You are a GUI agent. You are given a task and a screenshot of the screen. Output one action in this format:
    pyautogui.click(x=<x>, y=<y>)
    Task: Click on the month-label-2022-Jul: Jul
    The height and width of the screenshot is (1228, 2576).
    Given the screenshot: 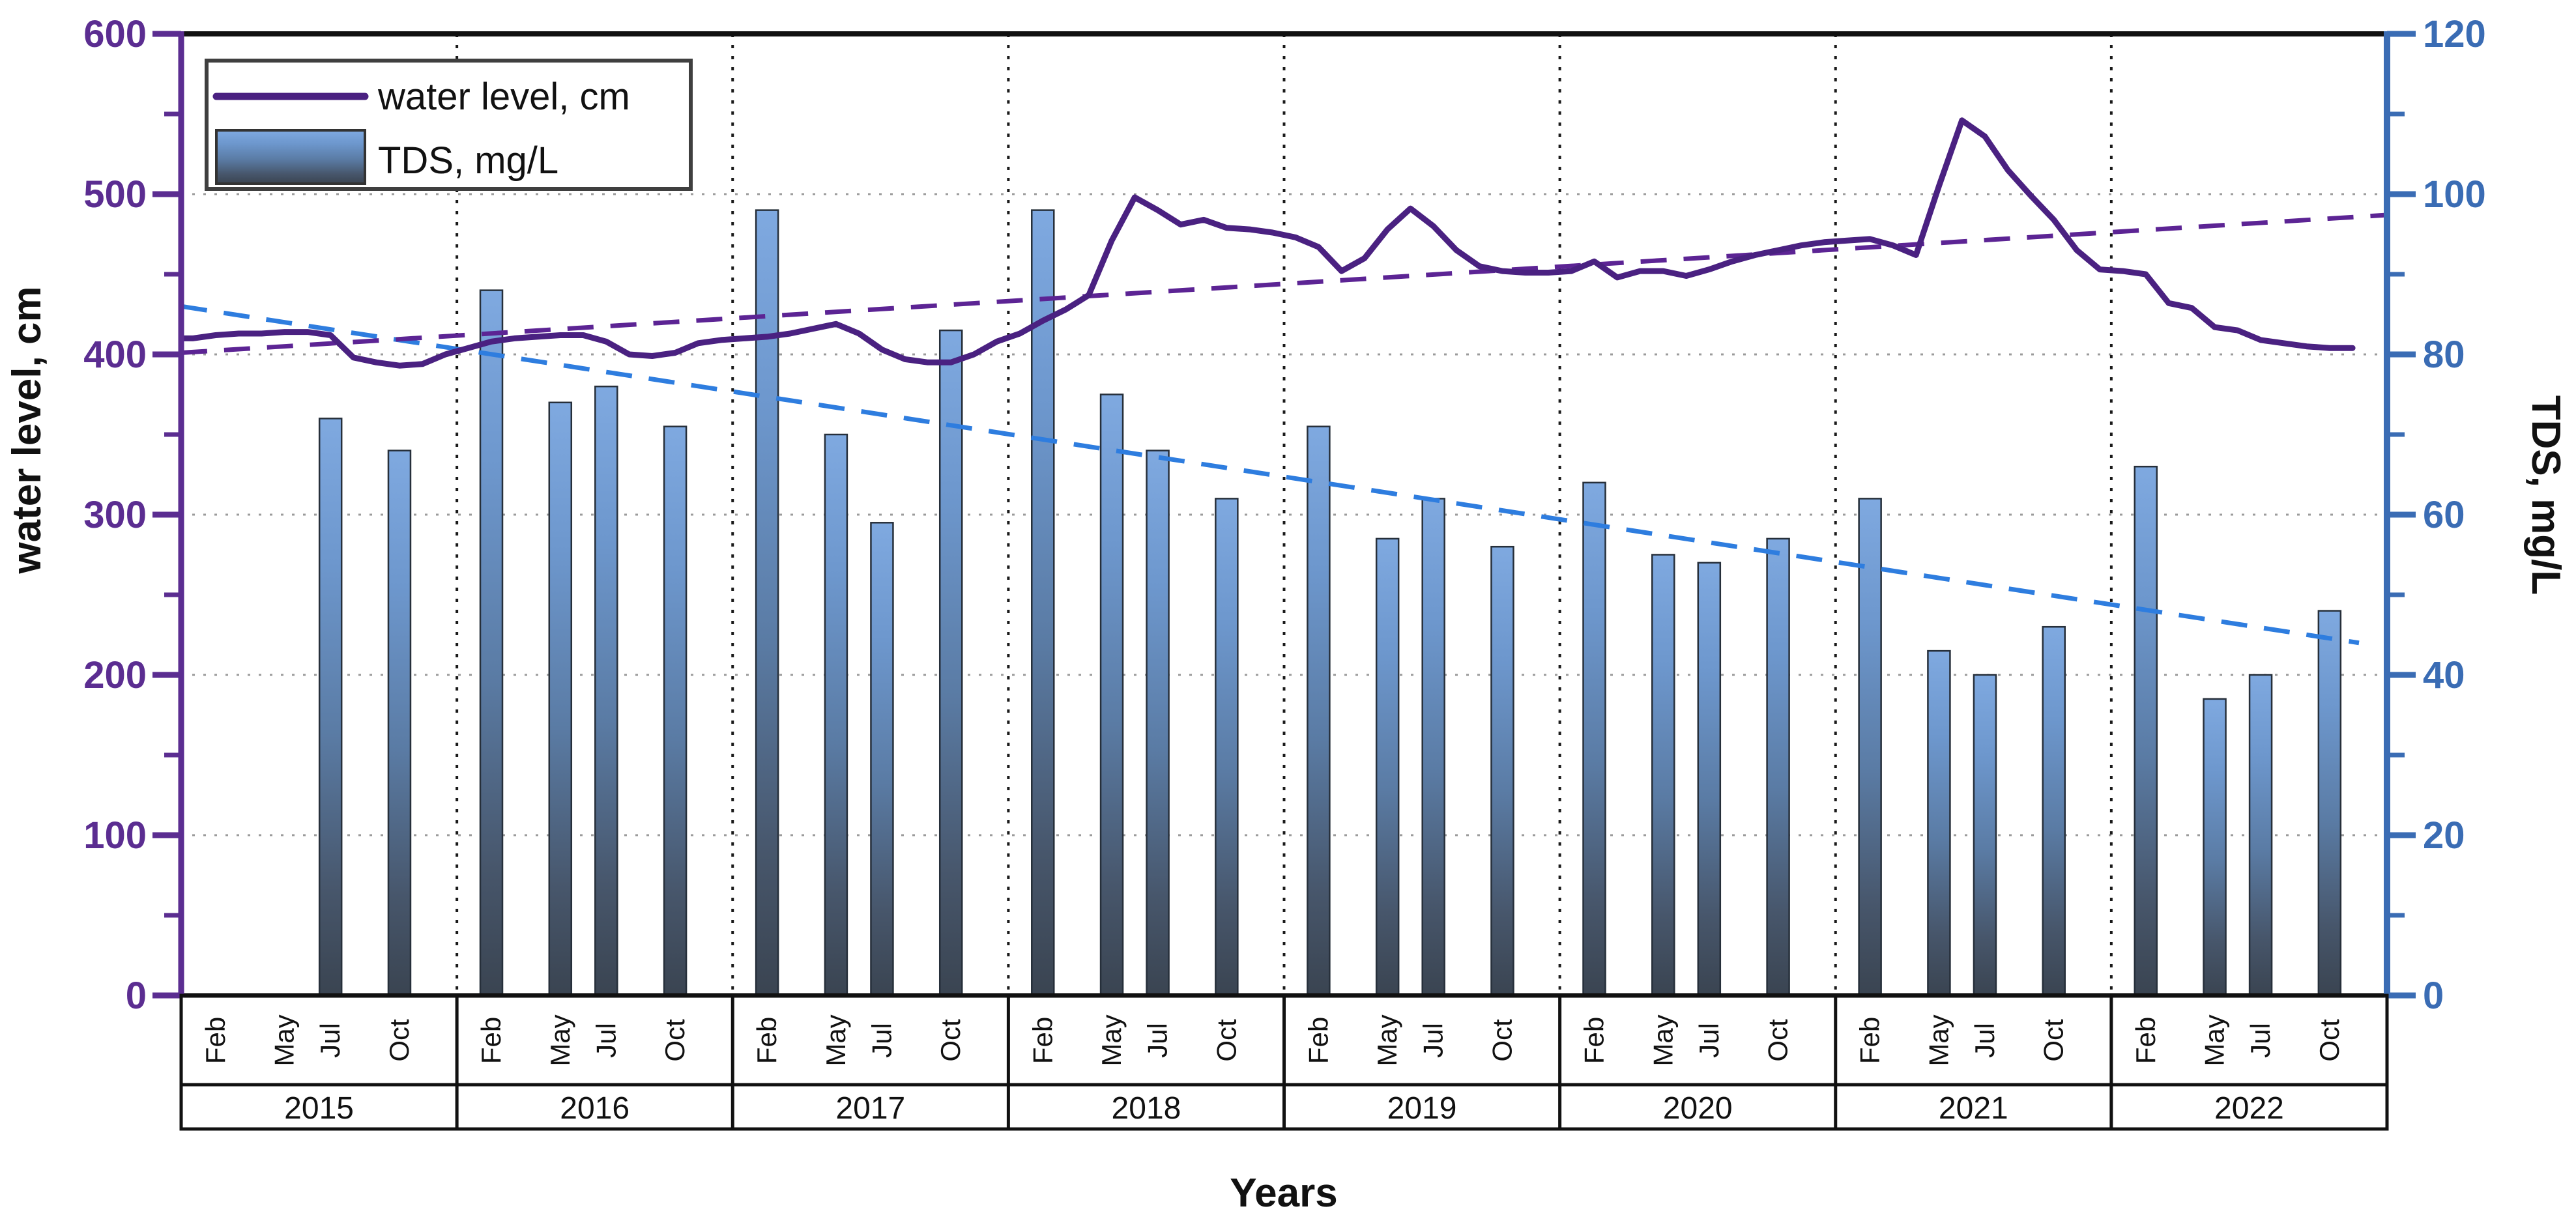 What is the action you would take?
    pyautogui.click(x=2260, y=1040)
    